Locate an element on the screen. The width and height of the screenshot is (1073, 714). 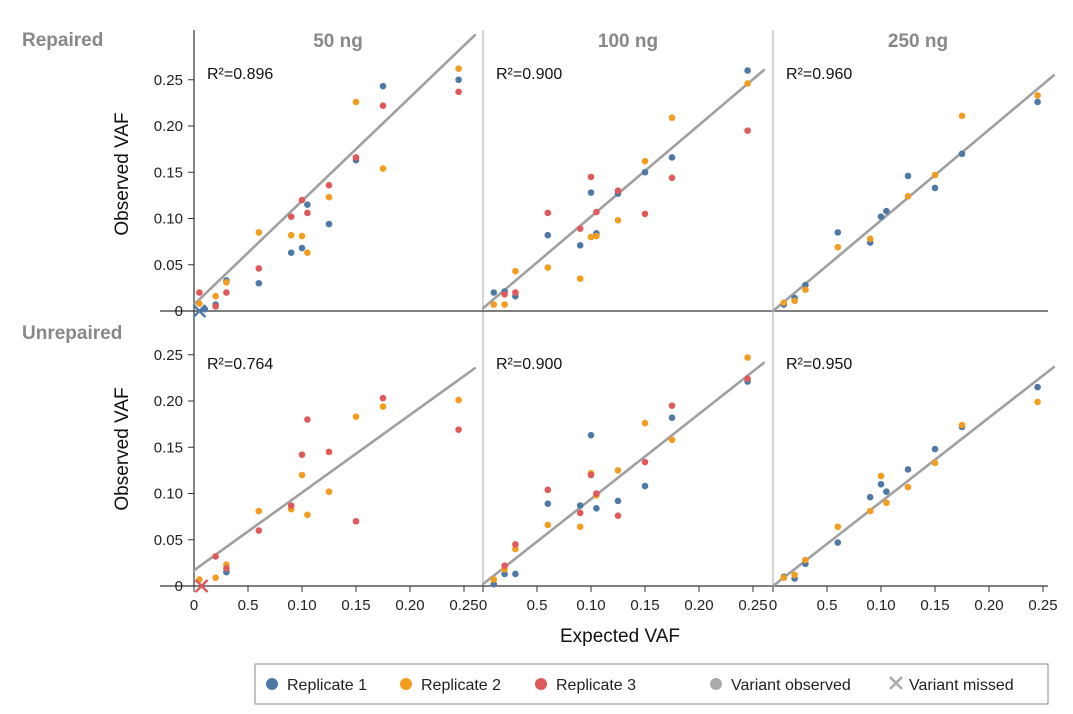
y-tick-label: 0.15 is located at coordinates (168, 447).